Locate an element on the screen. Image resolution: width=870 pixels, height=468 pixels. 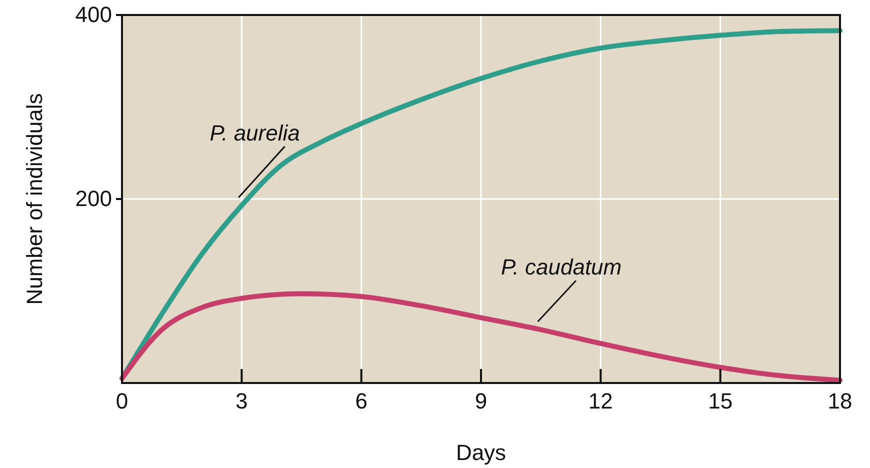
y-tick-label: 400 is located at coordinates (93, 15).